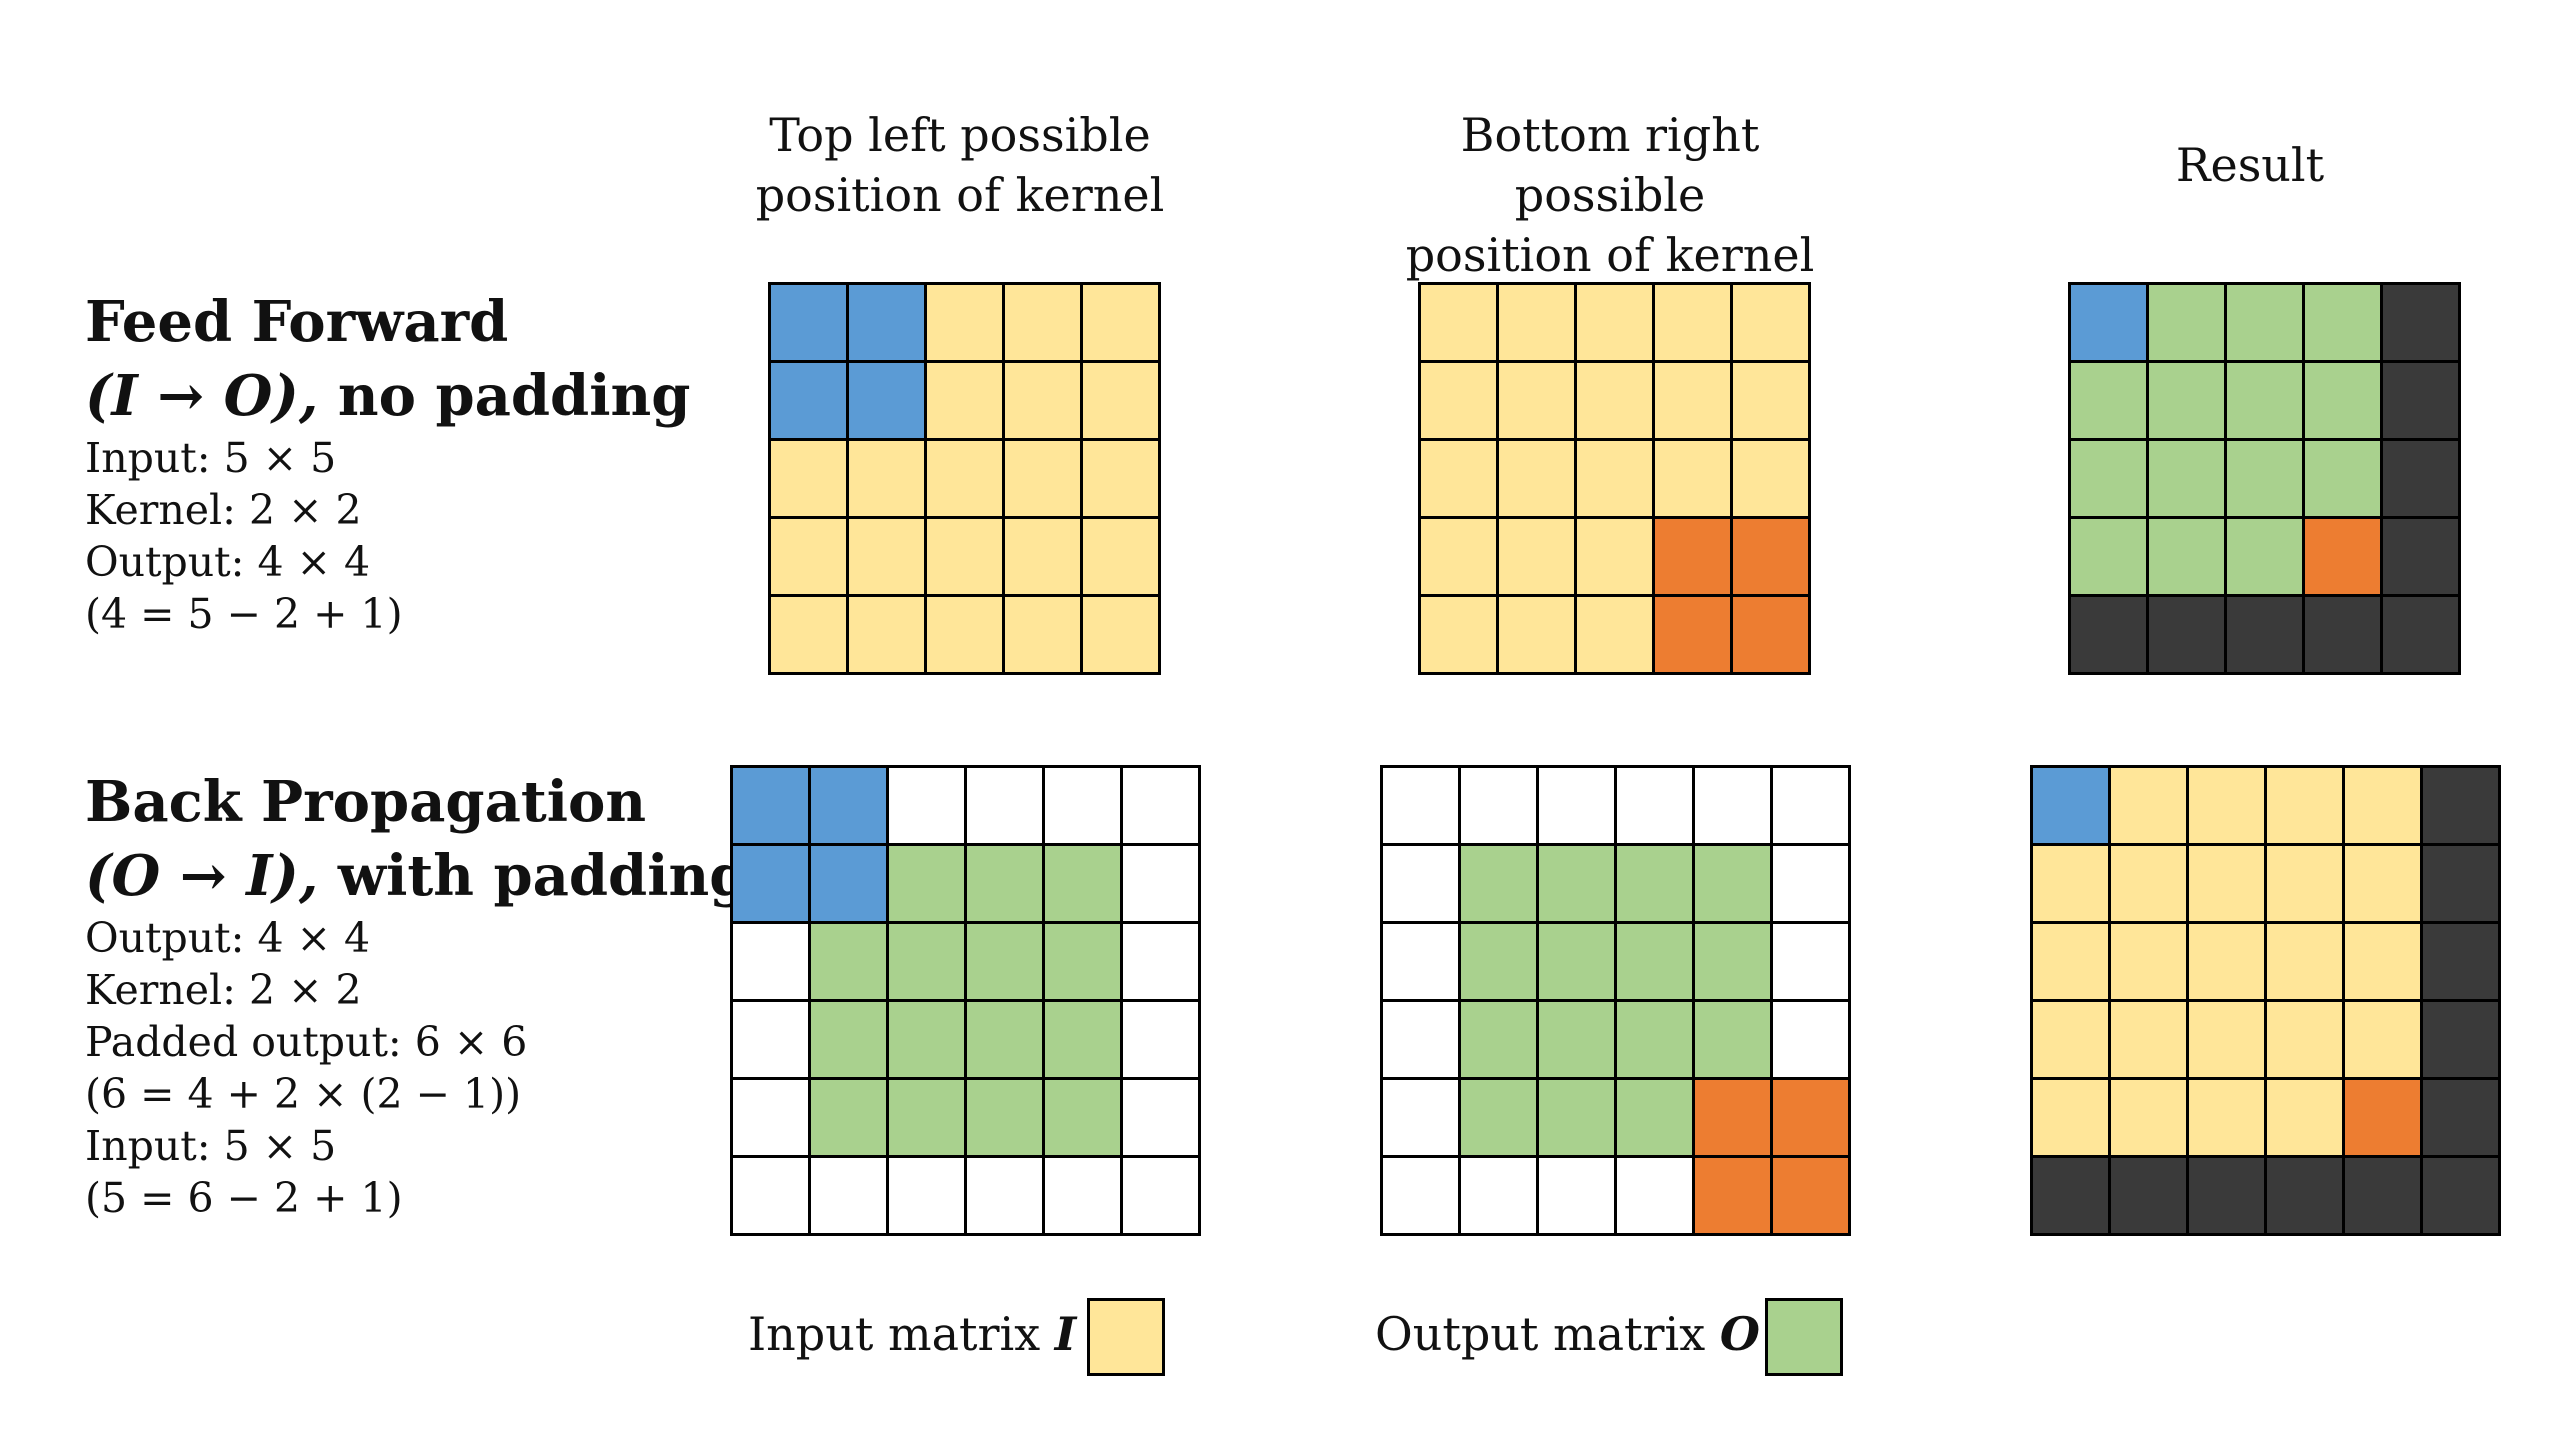 Image resolution: width=2560 pixels, height=1440 pixels. I want to click on header-result-label: Result, so click(2250, 165).